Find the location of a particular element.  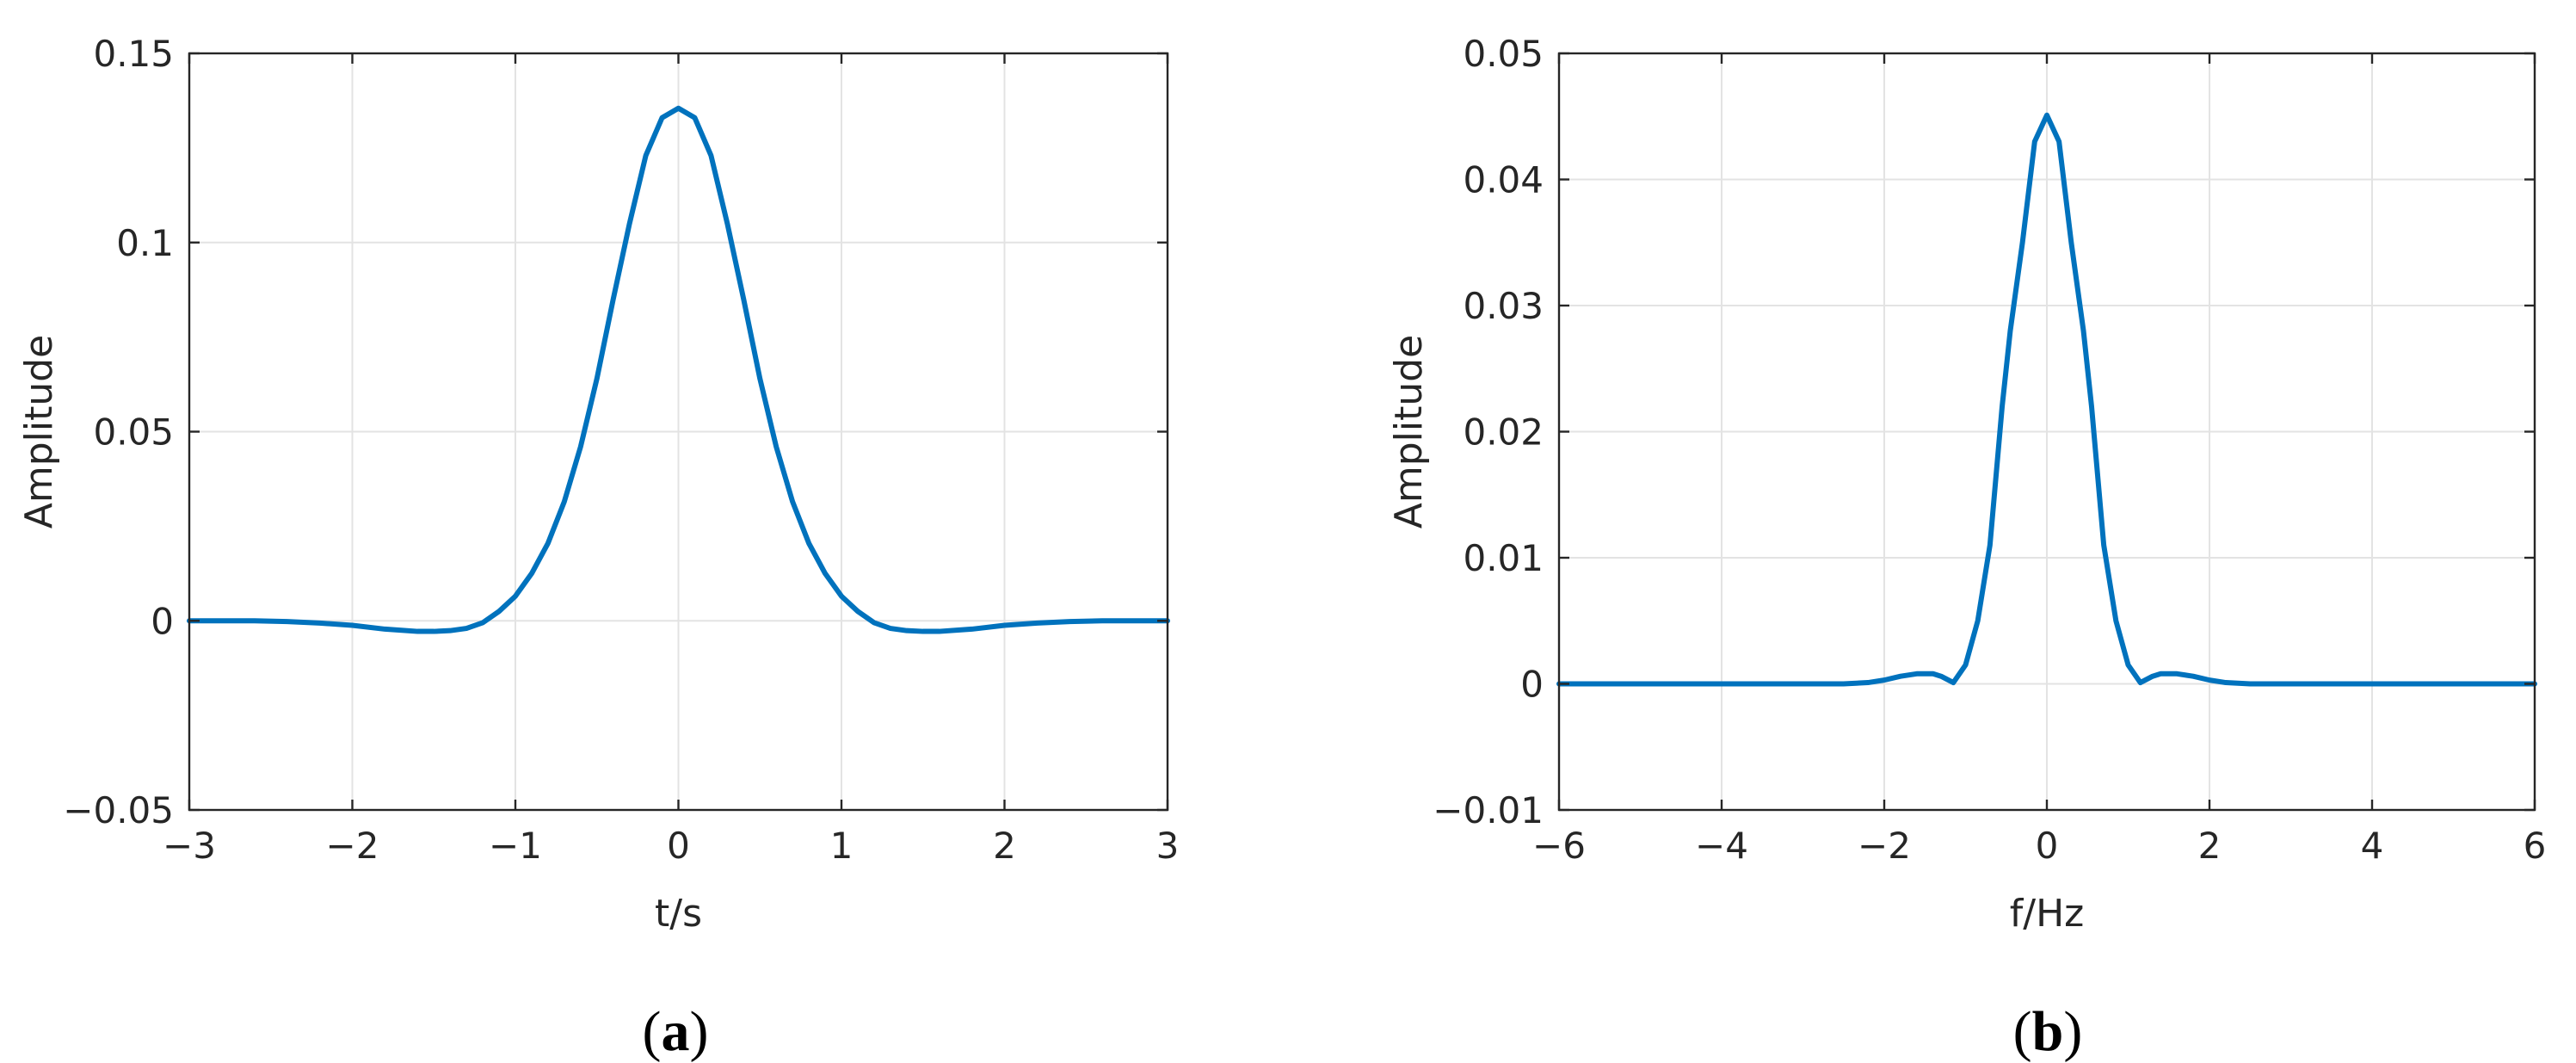

x-tick-label: 1 is located at coordinates (842, 846).